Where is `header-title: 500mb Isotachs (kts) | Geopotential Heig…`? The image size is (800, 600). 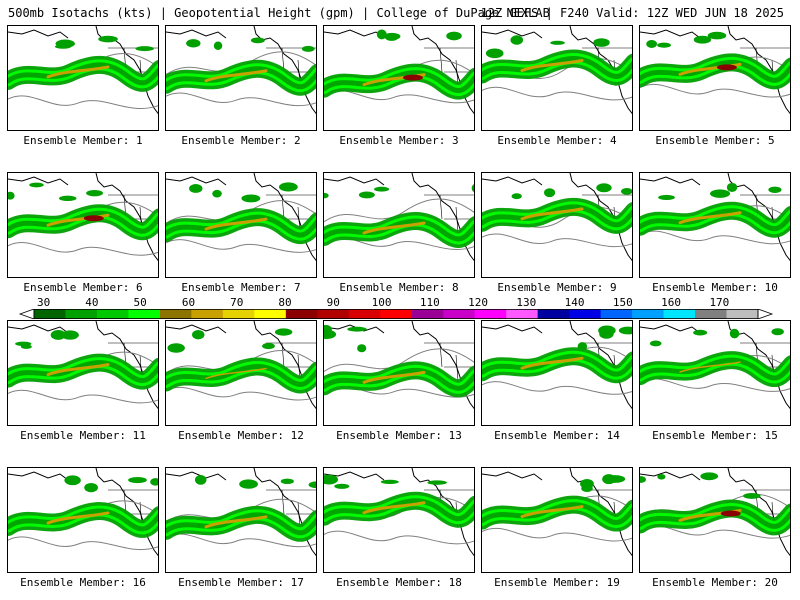 header-title: 500mb Isotachs (kts) | Geopotential Heig… is located at coordinates (279, 13).